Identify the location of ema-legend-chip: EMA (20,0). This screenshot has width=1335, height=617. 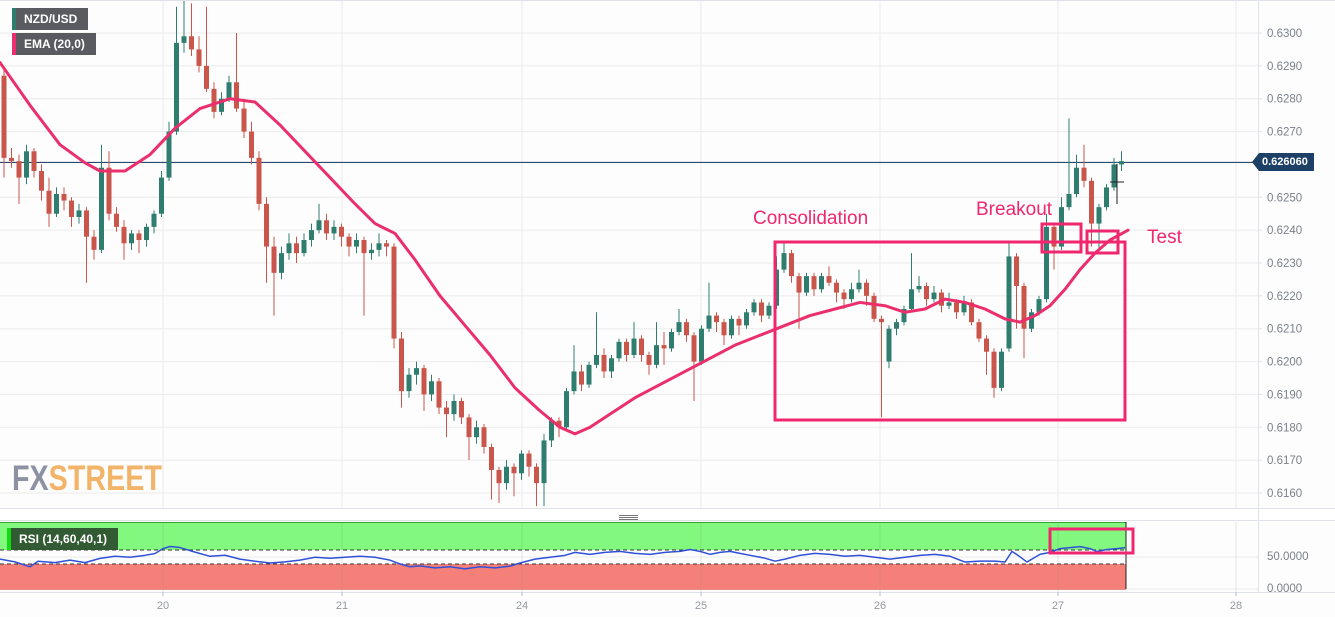
(54, 44).